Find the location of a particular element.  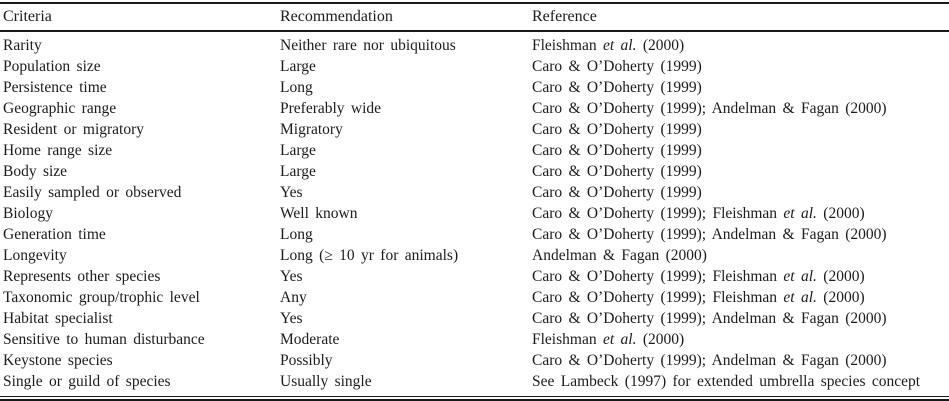

recommendation-cell: Moderate is located at coordinates (310, 339).